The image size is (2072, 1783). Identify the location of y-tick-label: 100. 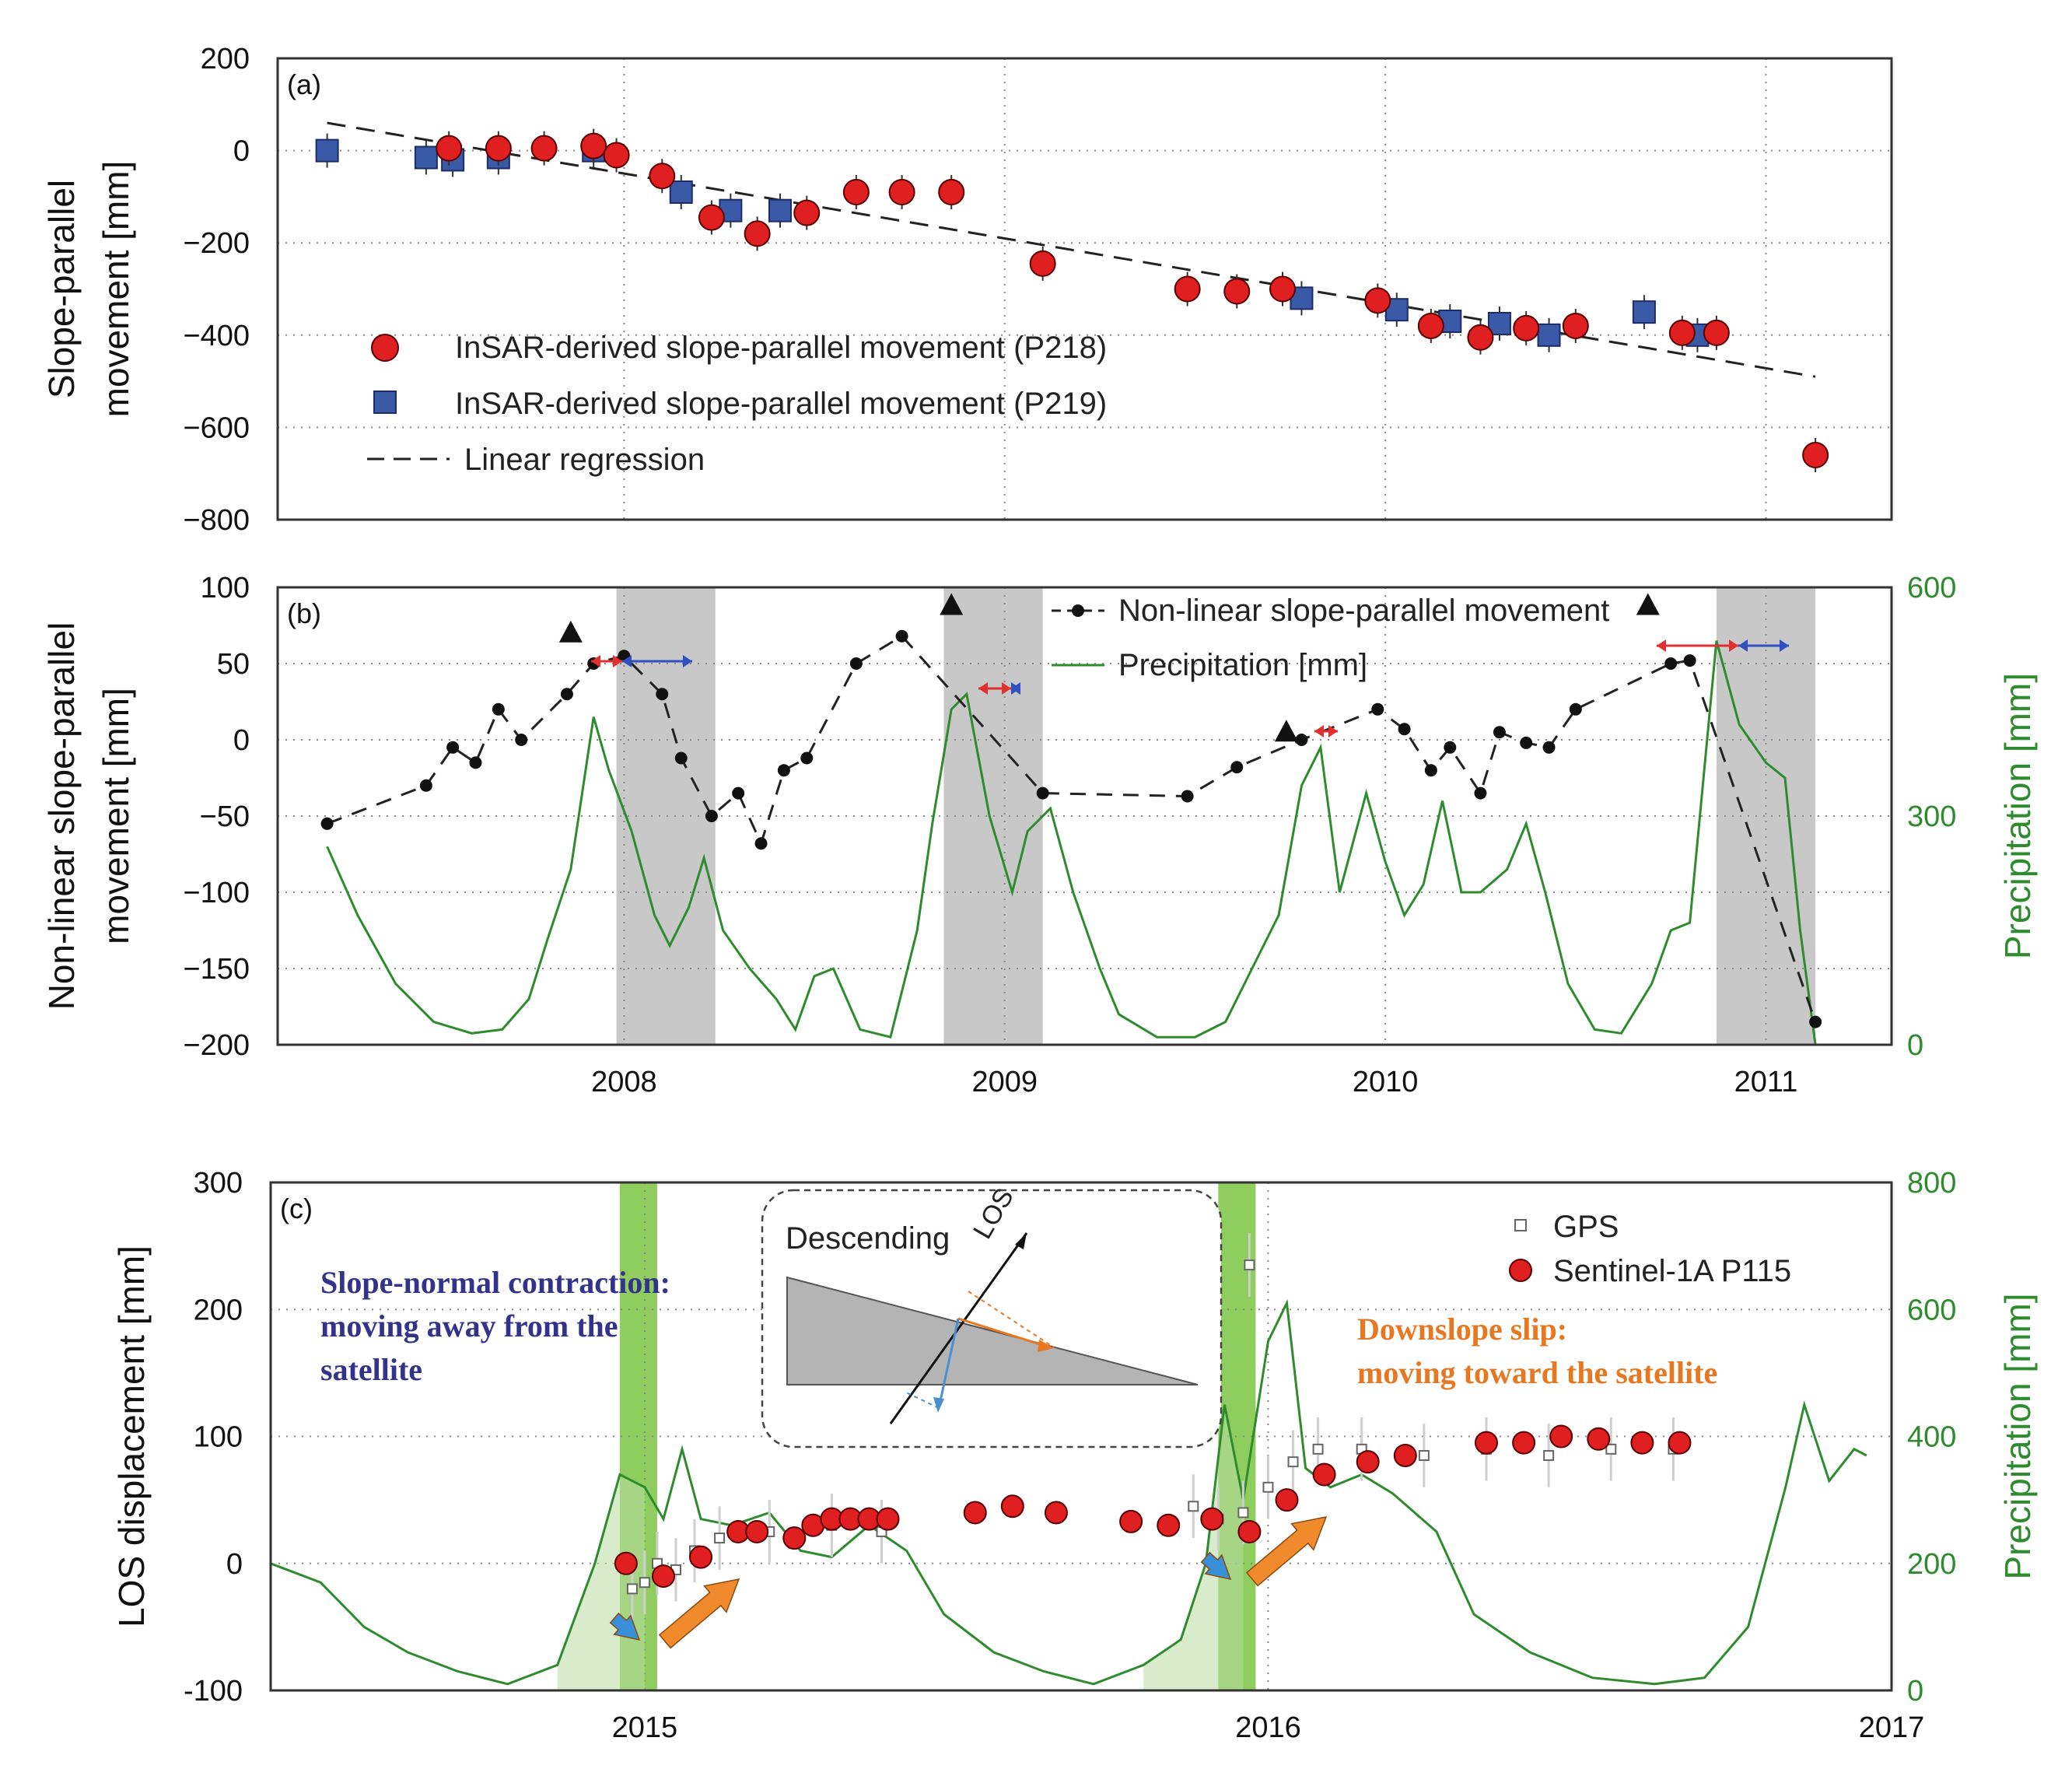
(219, 1437).